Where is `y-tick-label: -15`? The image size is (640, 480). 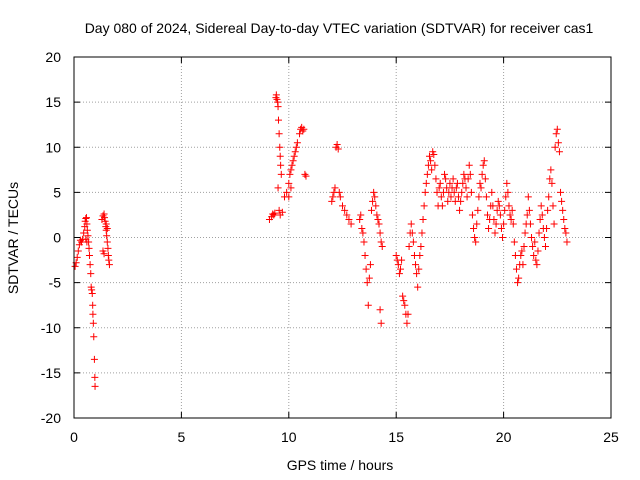 y-tick-label: -15 is located at coordinates (51, 373).